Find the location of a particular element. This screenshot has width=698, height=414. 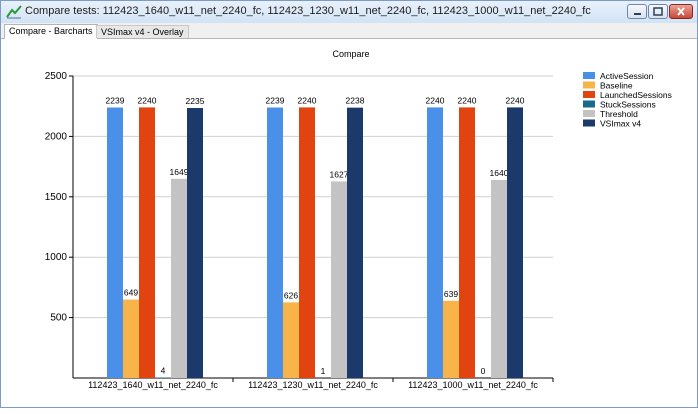

y-tick-label: 2000 is located at coordinates (56, 136).